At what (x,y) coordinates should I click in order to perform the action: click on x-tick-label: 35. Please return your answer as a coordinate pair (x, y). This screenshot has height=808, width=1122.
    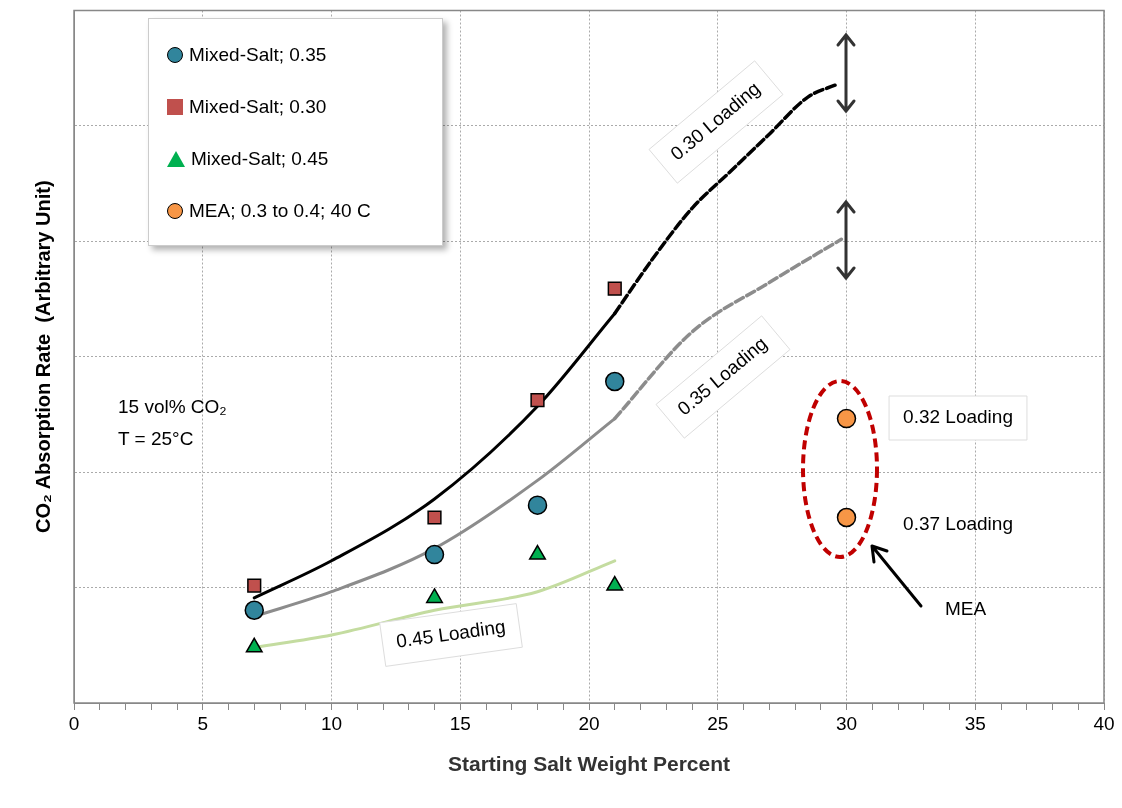
    Looking at the image, I should click on (975, 723).